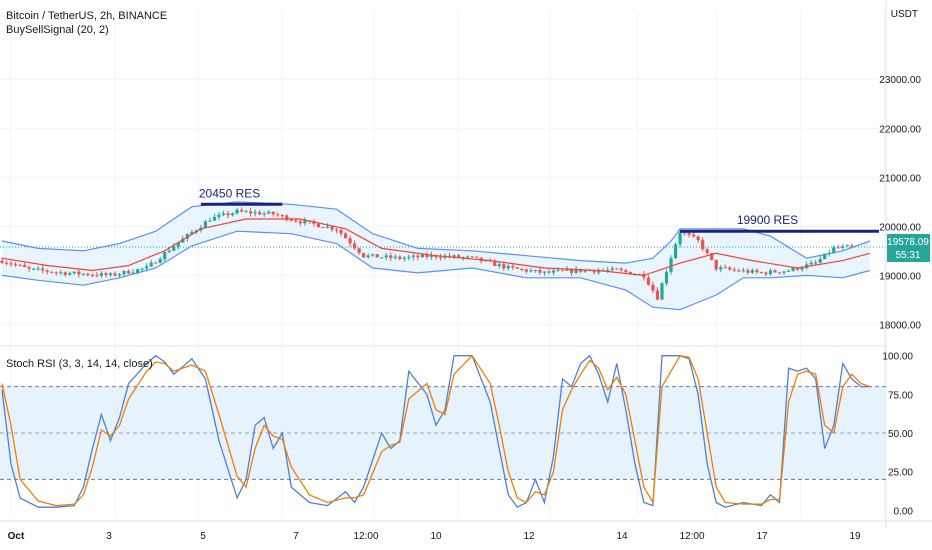 The height and width of the screenshot is (550, 932). Describe the element at coordinates (16, 536) in the screenshot. I see `time-tick-label: Oct` at that location.